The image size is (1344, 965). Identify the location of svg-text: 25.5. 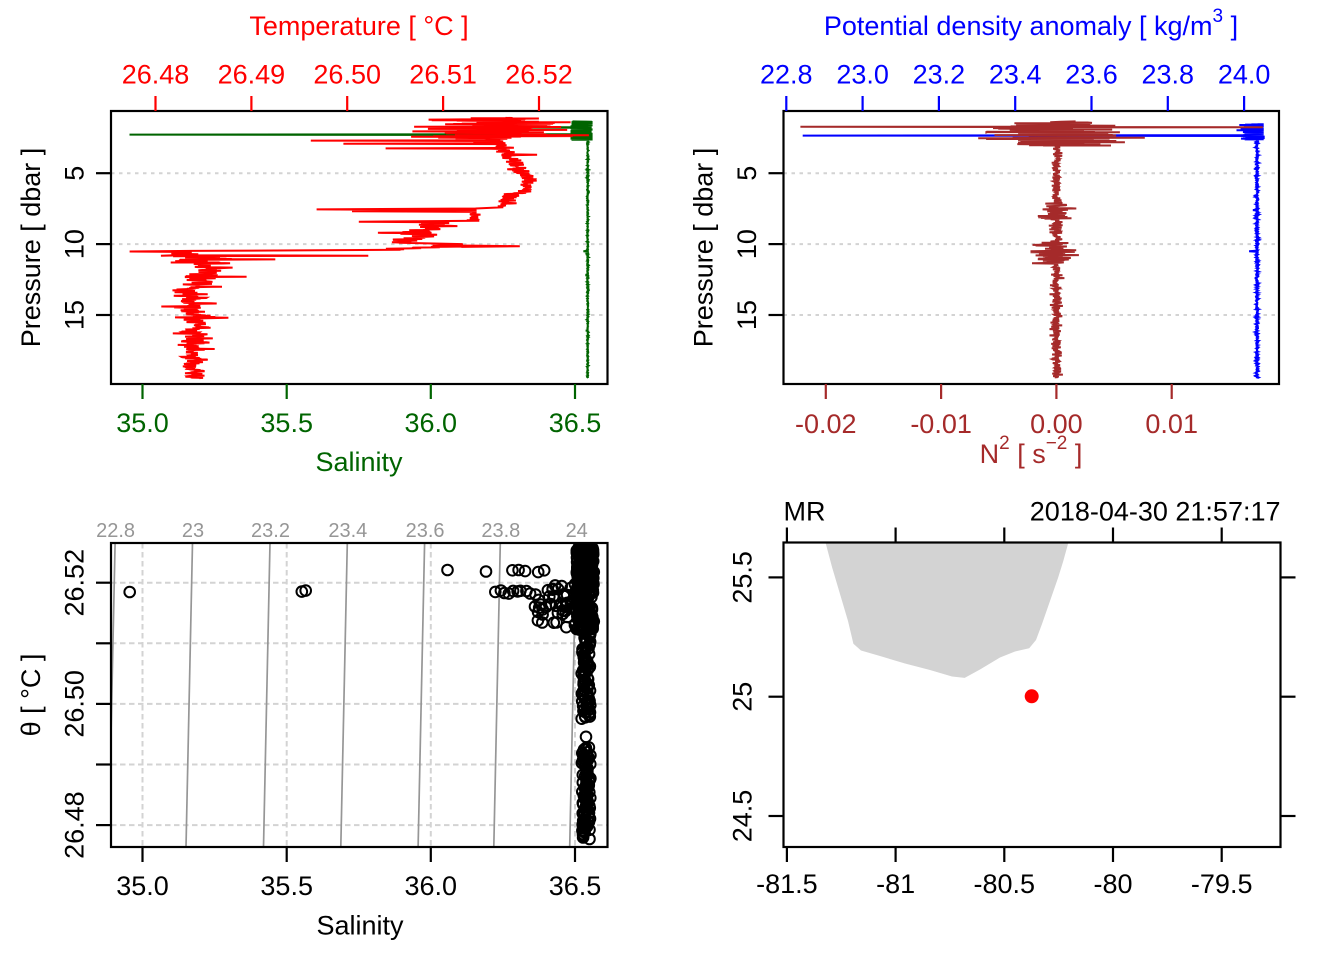
(743, 577).